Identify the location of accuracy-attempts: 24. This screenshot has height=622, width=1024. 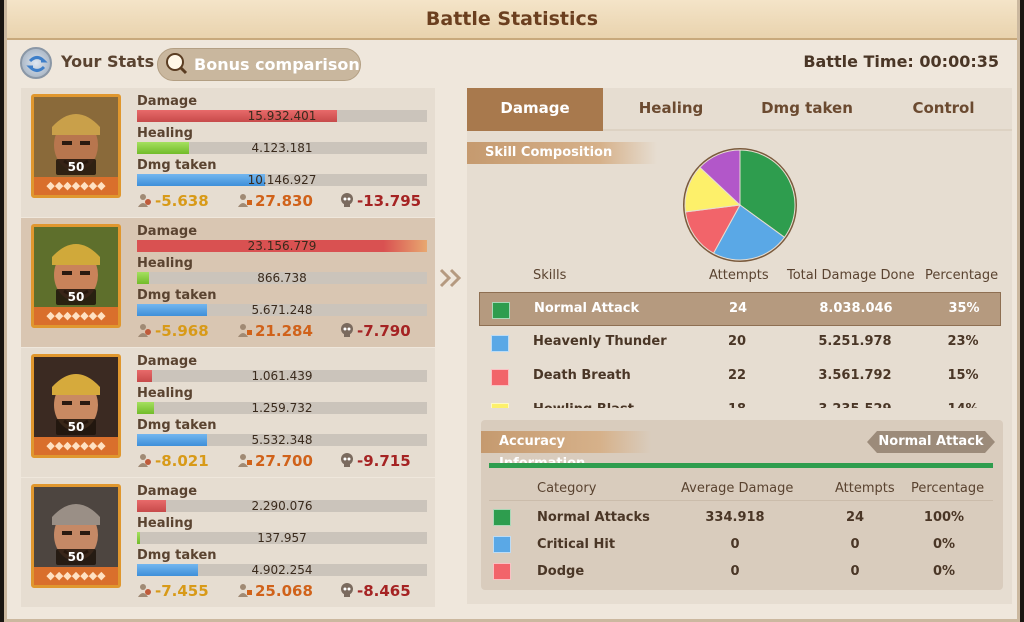
(855, 517).